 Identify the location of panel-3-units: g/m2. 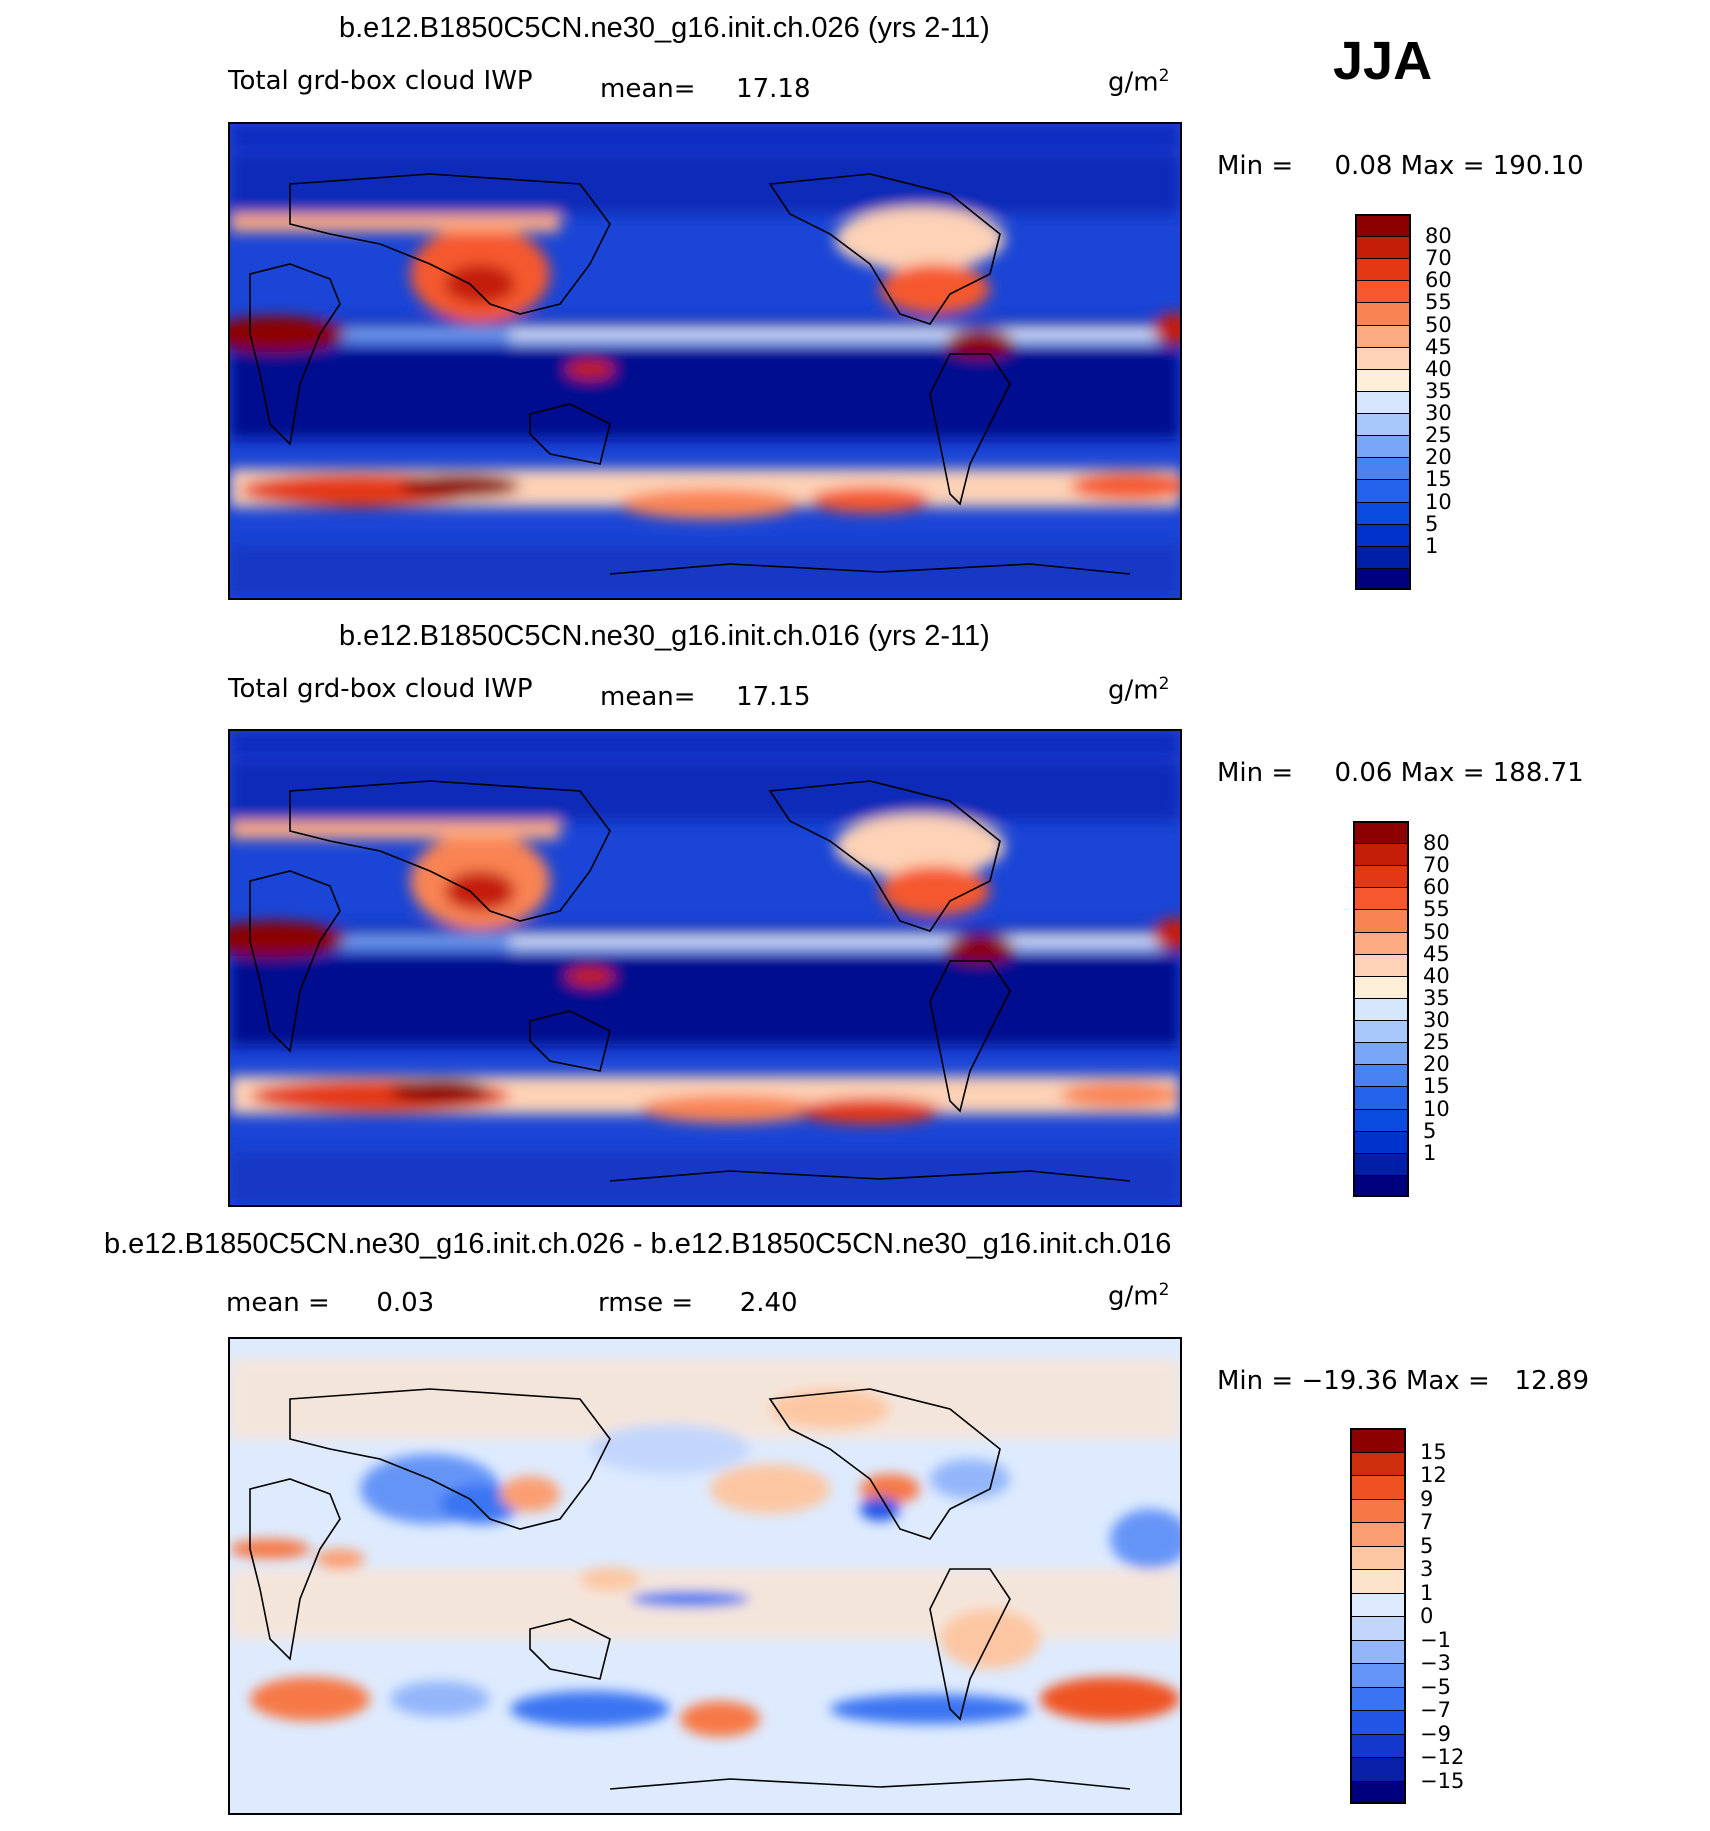
(1138, 1296).